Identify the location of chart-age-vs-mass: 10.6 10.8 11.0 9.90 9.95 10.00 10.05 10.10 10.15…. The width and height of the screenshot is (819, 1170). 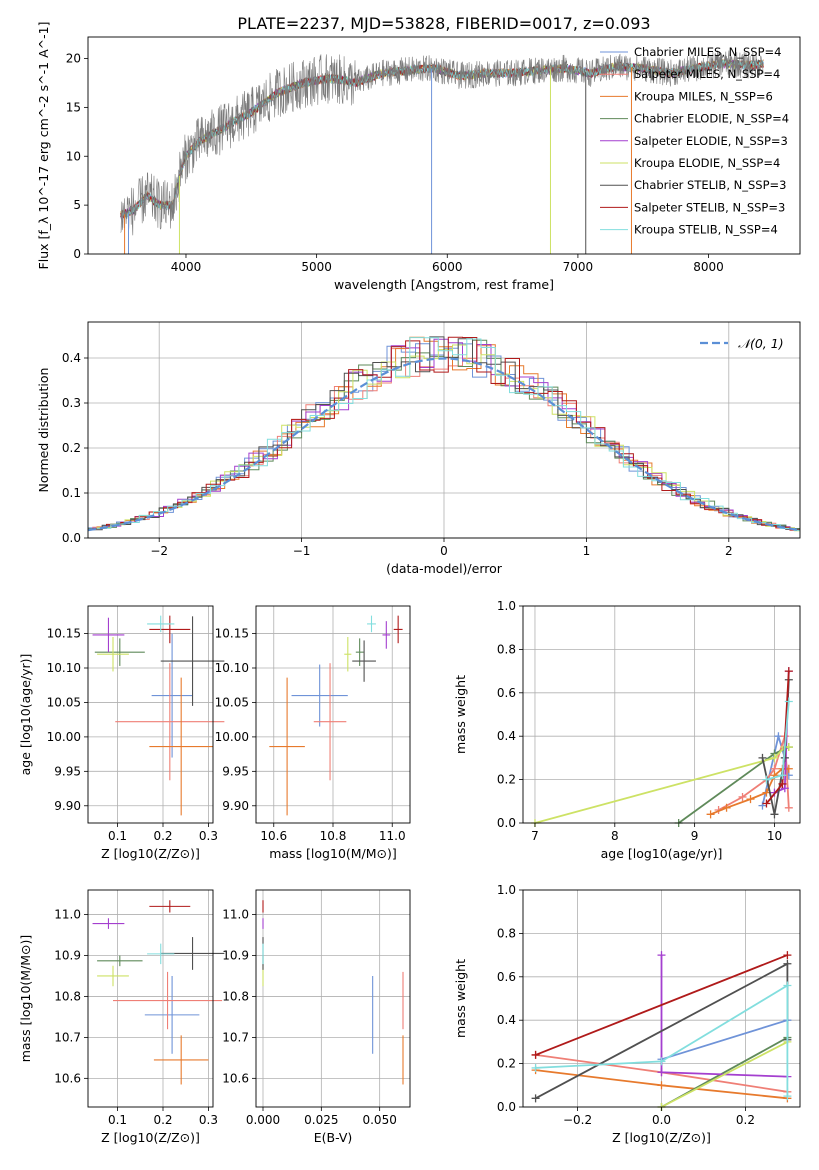
(313, 733).